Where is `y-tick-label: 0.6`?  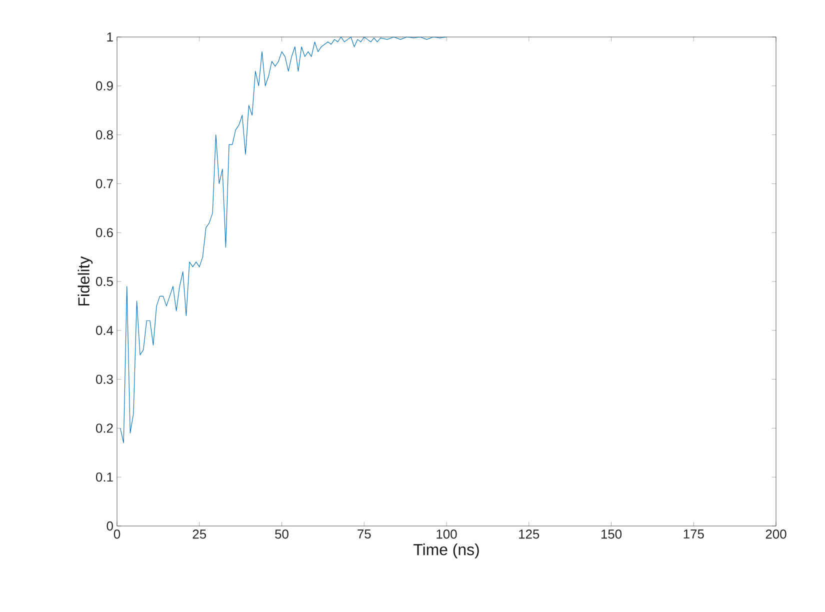 y-tick-label: 0.6 is located at coordinates (104, 233).